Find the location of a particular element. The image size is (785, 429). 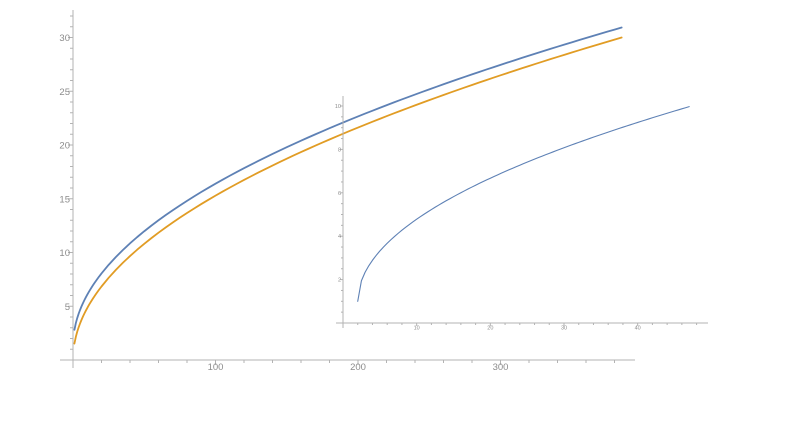

x-tick-label: 30 is located at coordinates (564, 329).